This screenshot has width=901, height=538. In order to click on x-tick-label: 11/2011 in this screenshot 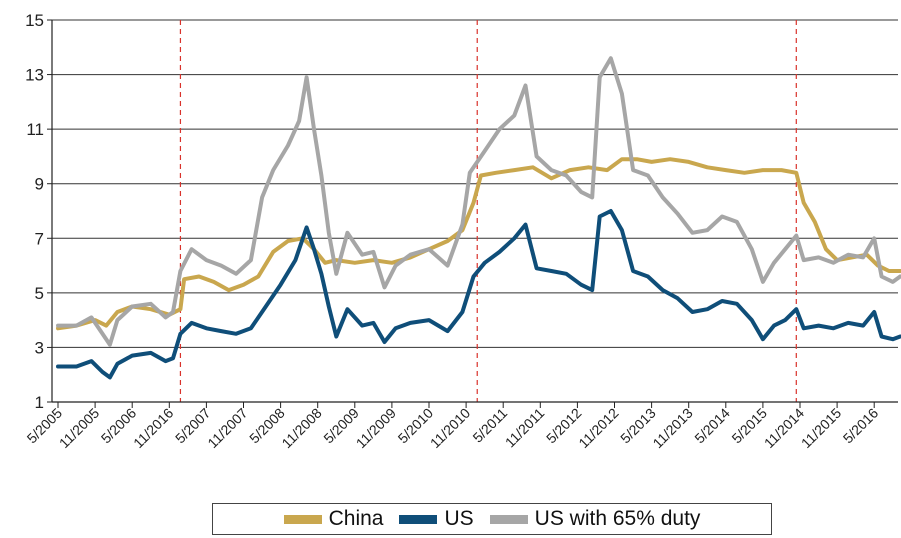, I will do `click(525, 428)`.